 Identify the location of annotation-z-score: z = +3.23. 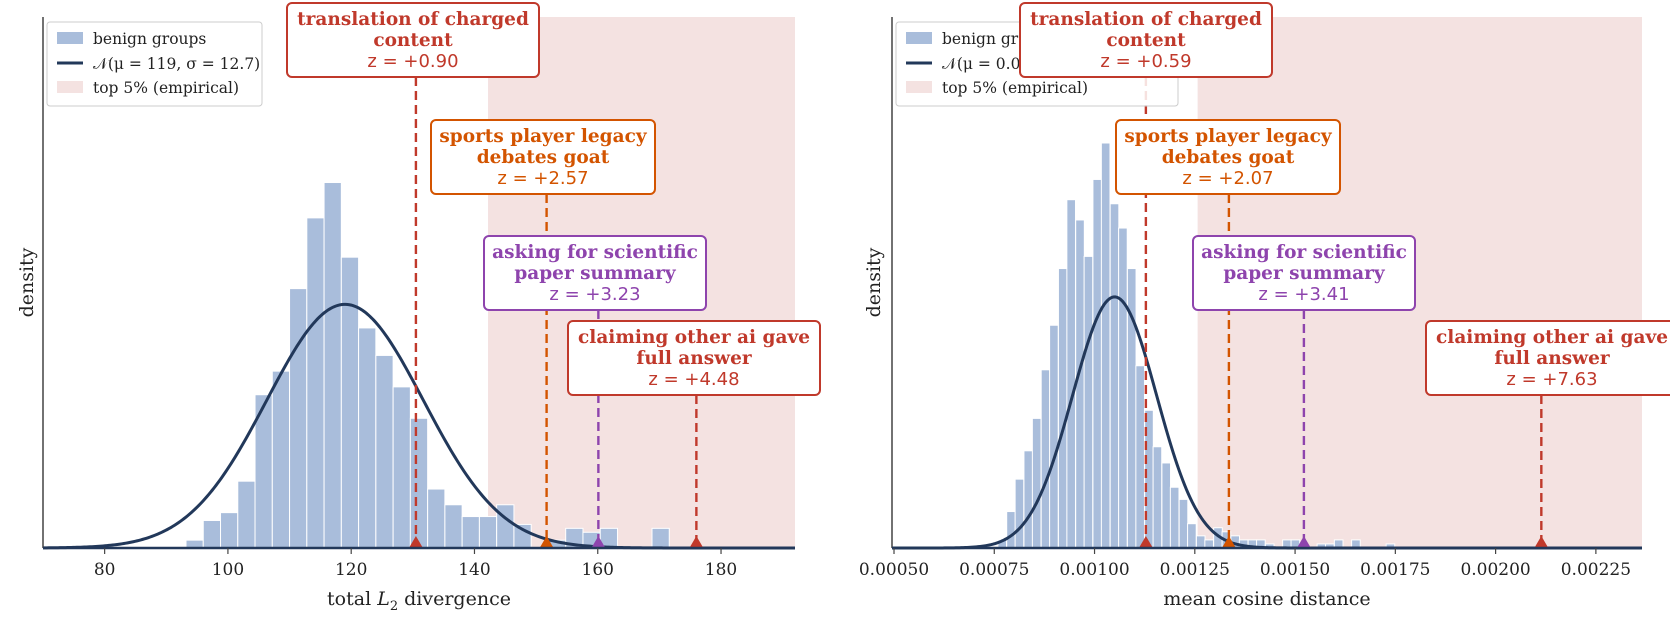
(594, 294).